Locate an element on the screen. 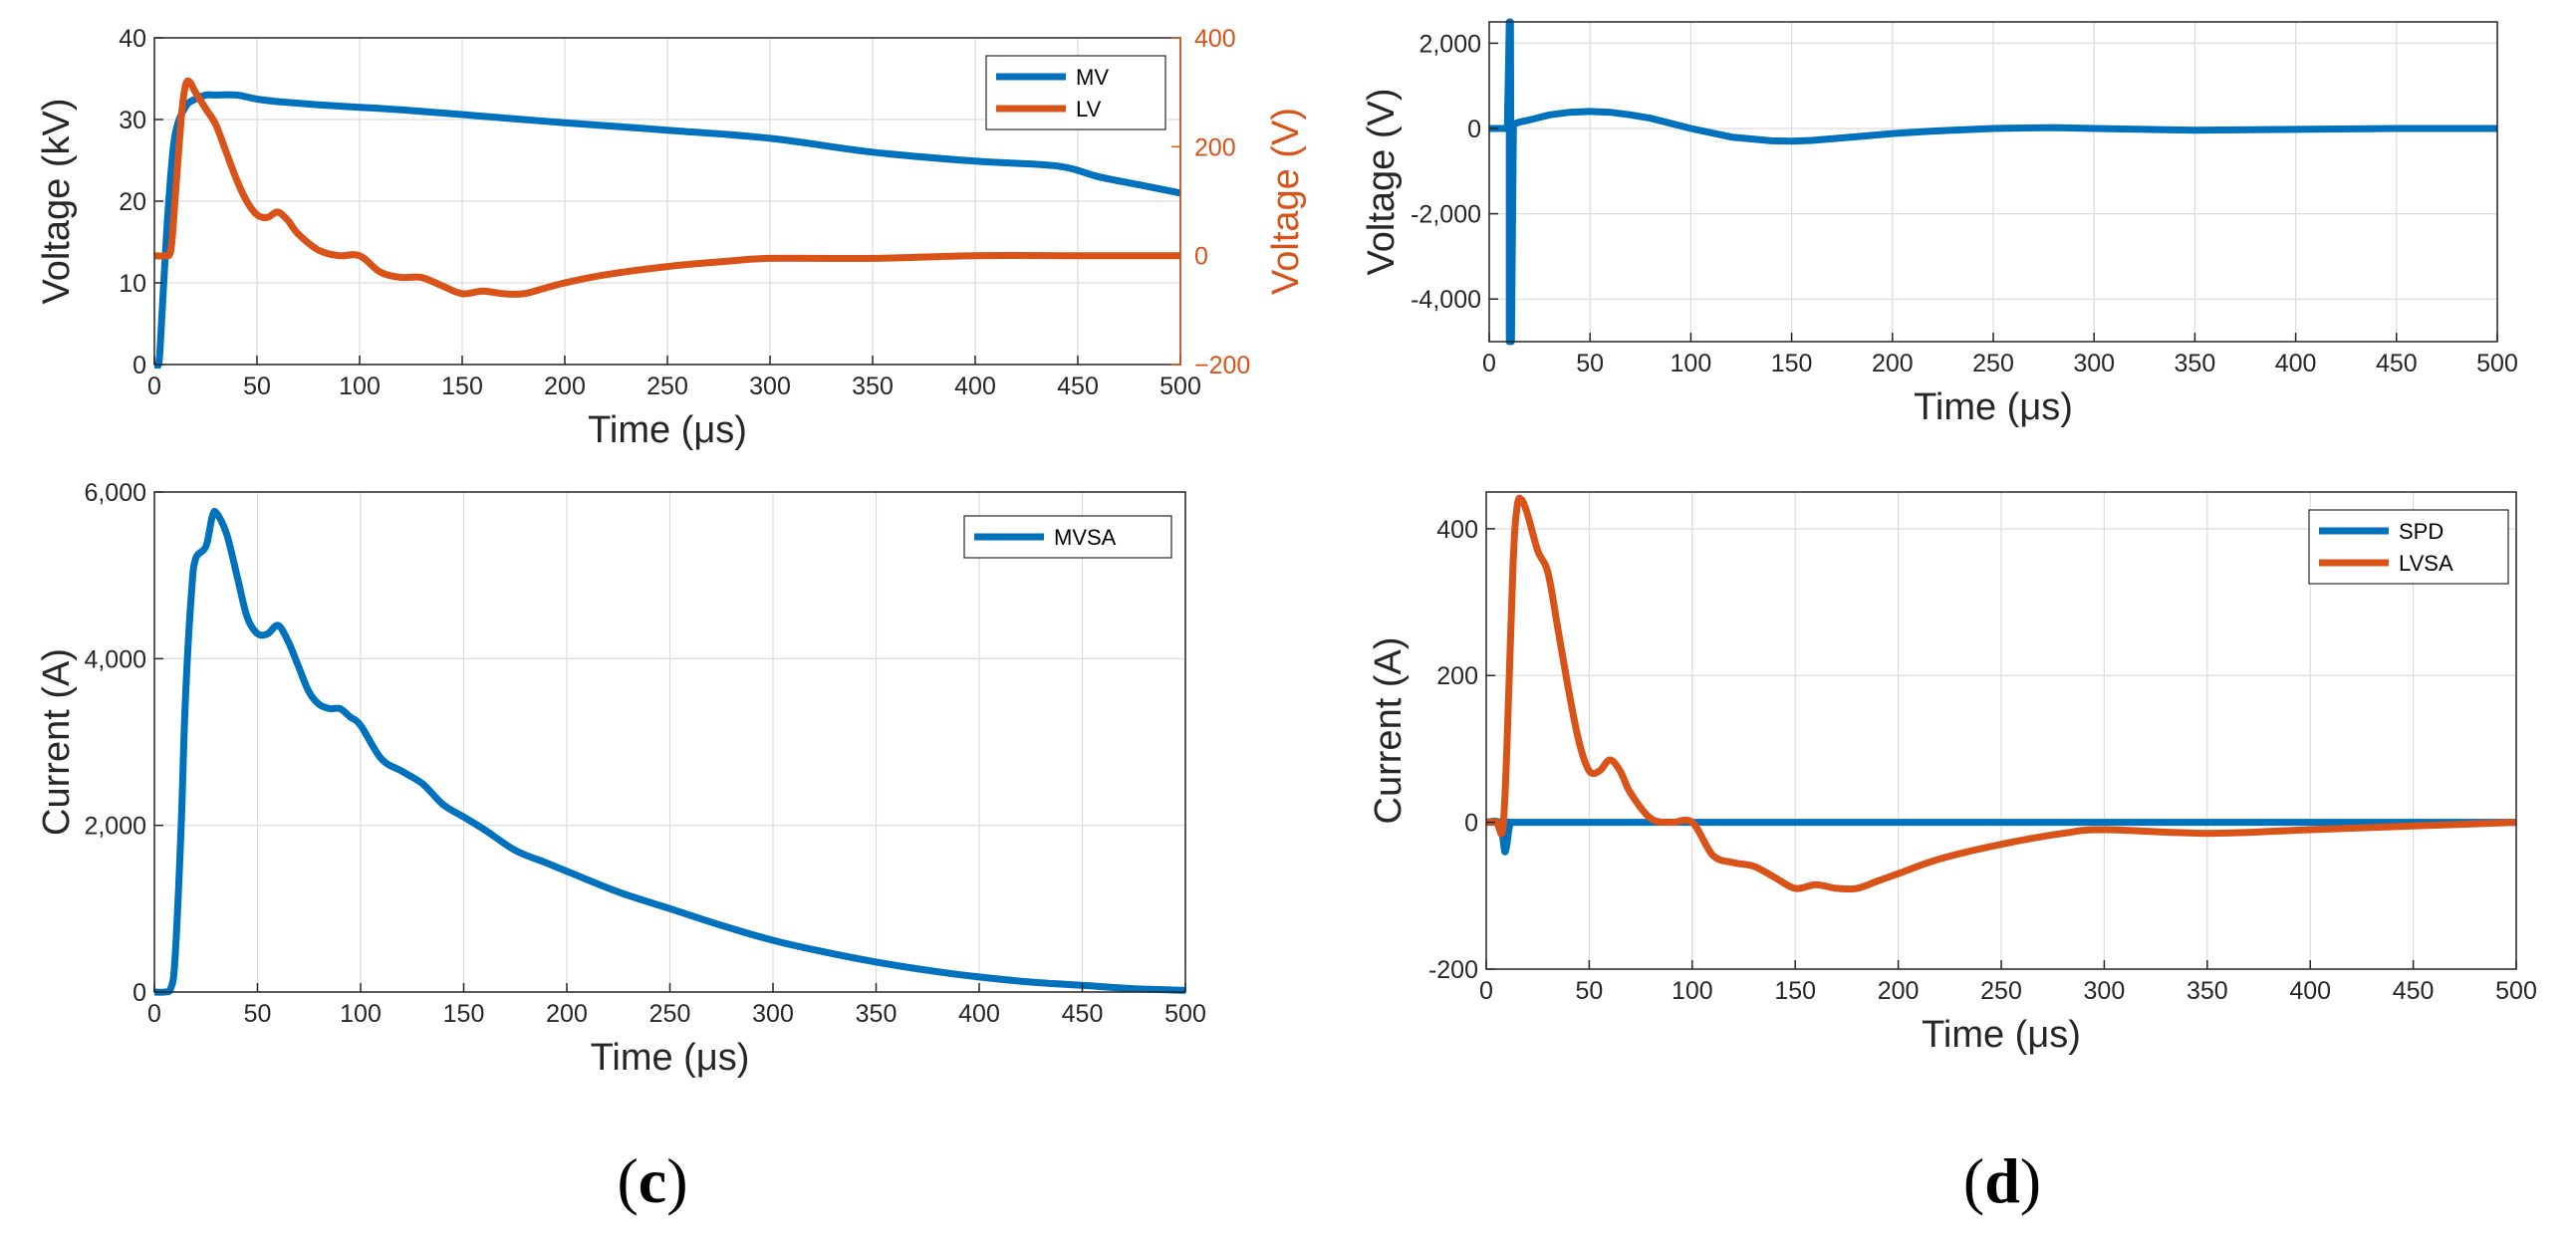  y-axis-label: Voltage (V) is located at coordinates (1382, 183).